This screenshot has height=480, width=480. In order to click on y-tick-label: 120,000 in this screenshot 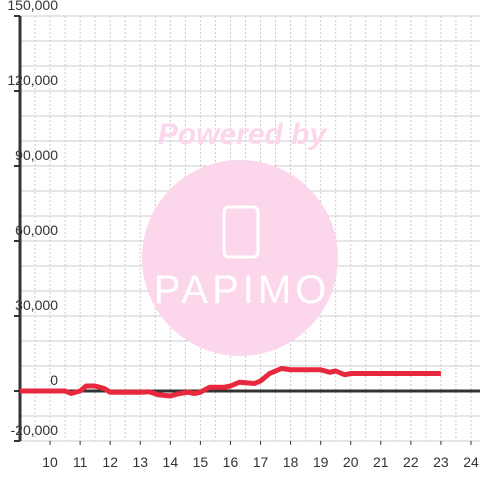, I will do `click(32, 80)`.